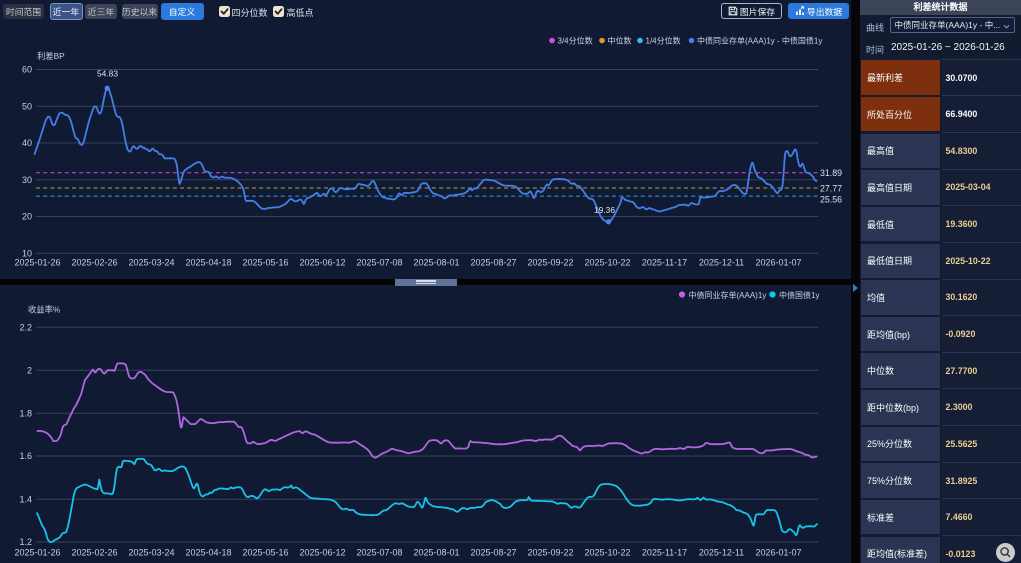 The width and height of the screenshot is (1021, 563). I want to click on svg-text: 1.8, so click(25, 413).